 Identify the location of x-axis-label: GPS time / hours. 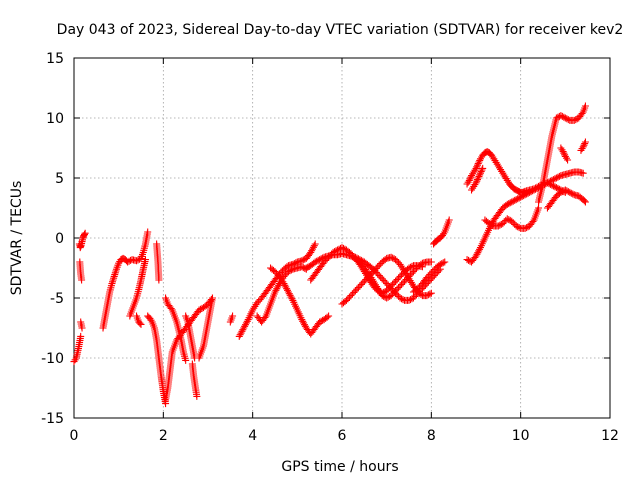
(339, 467).